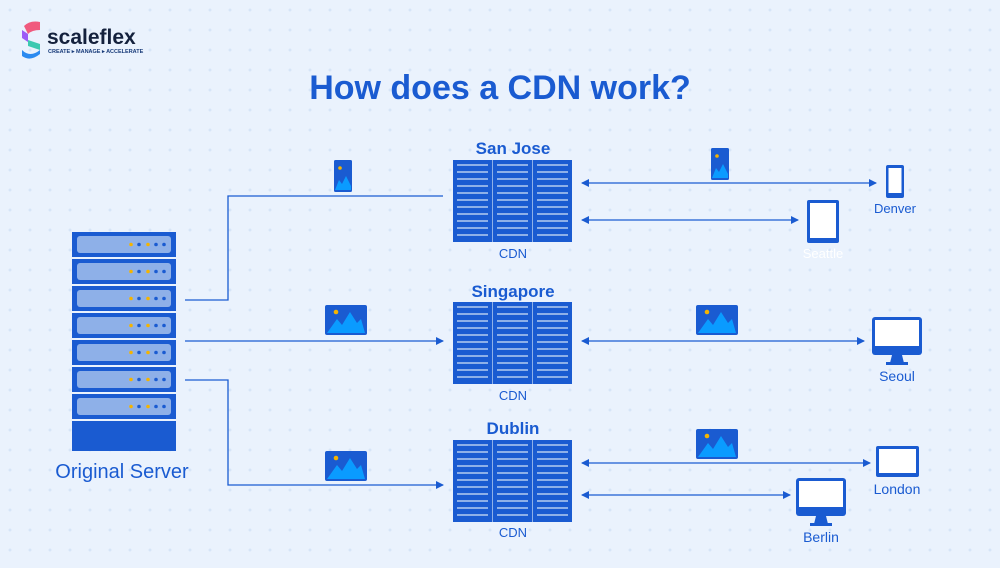  I want to click on original-server-label: Original Server, so click(122, 472).